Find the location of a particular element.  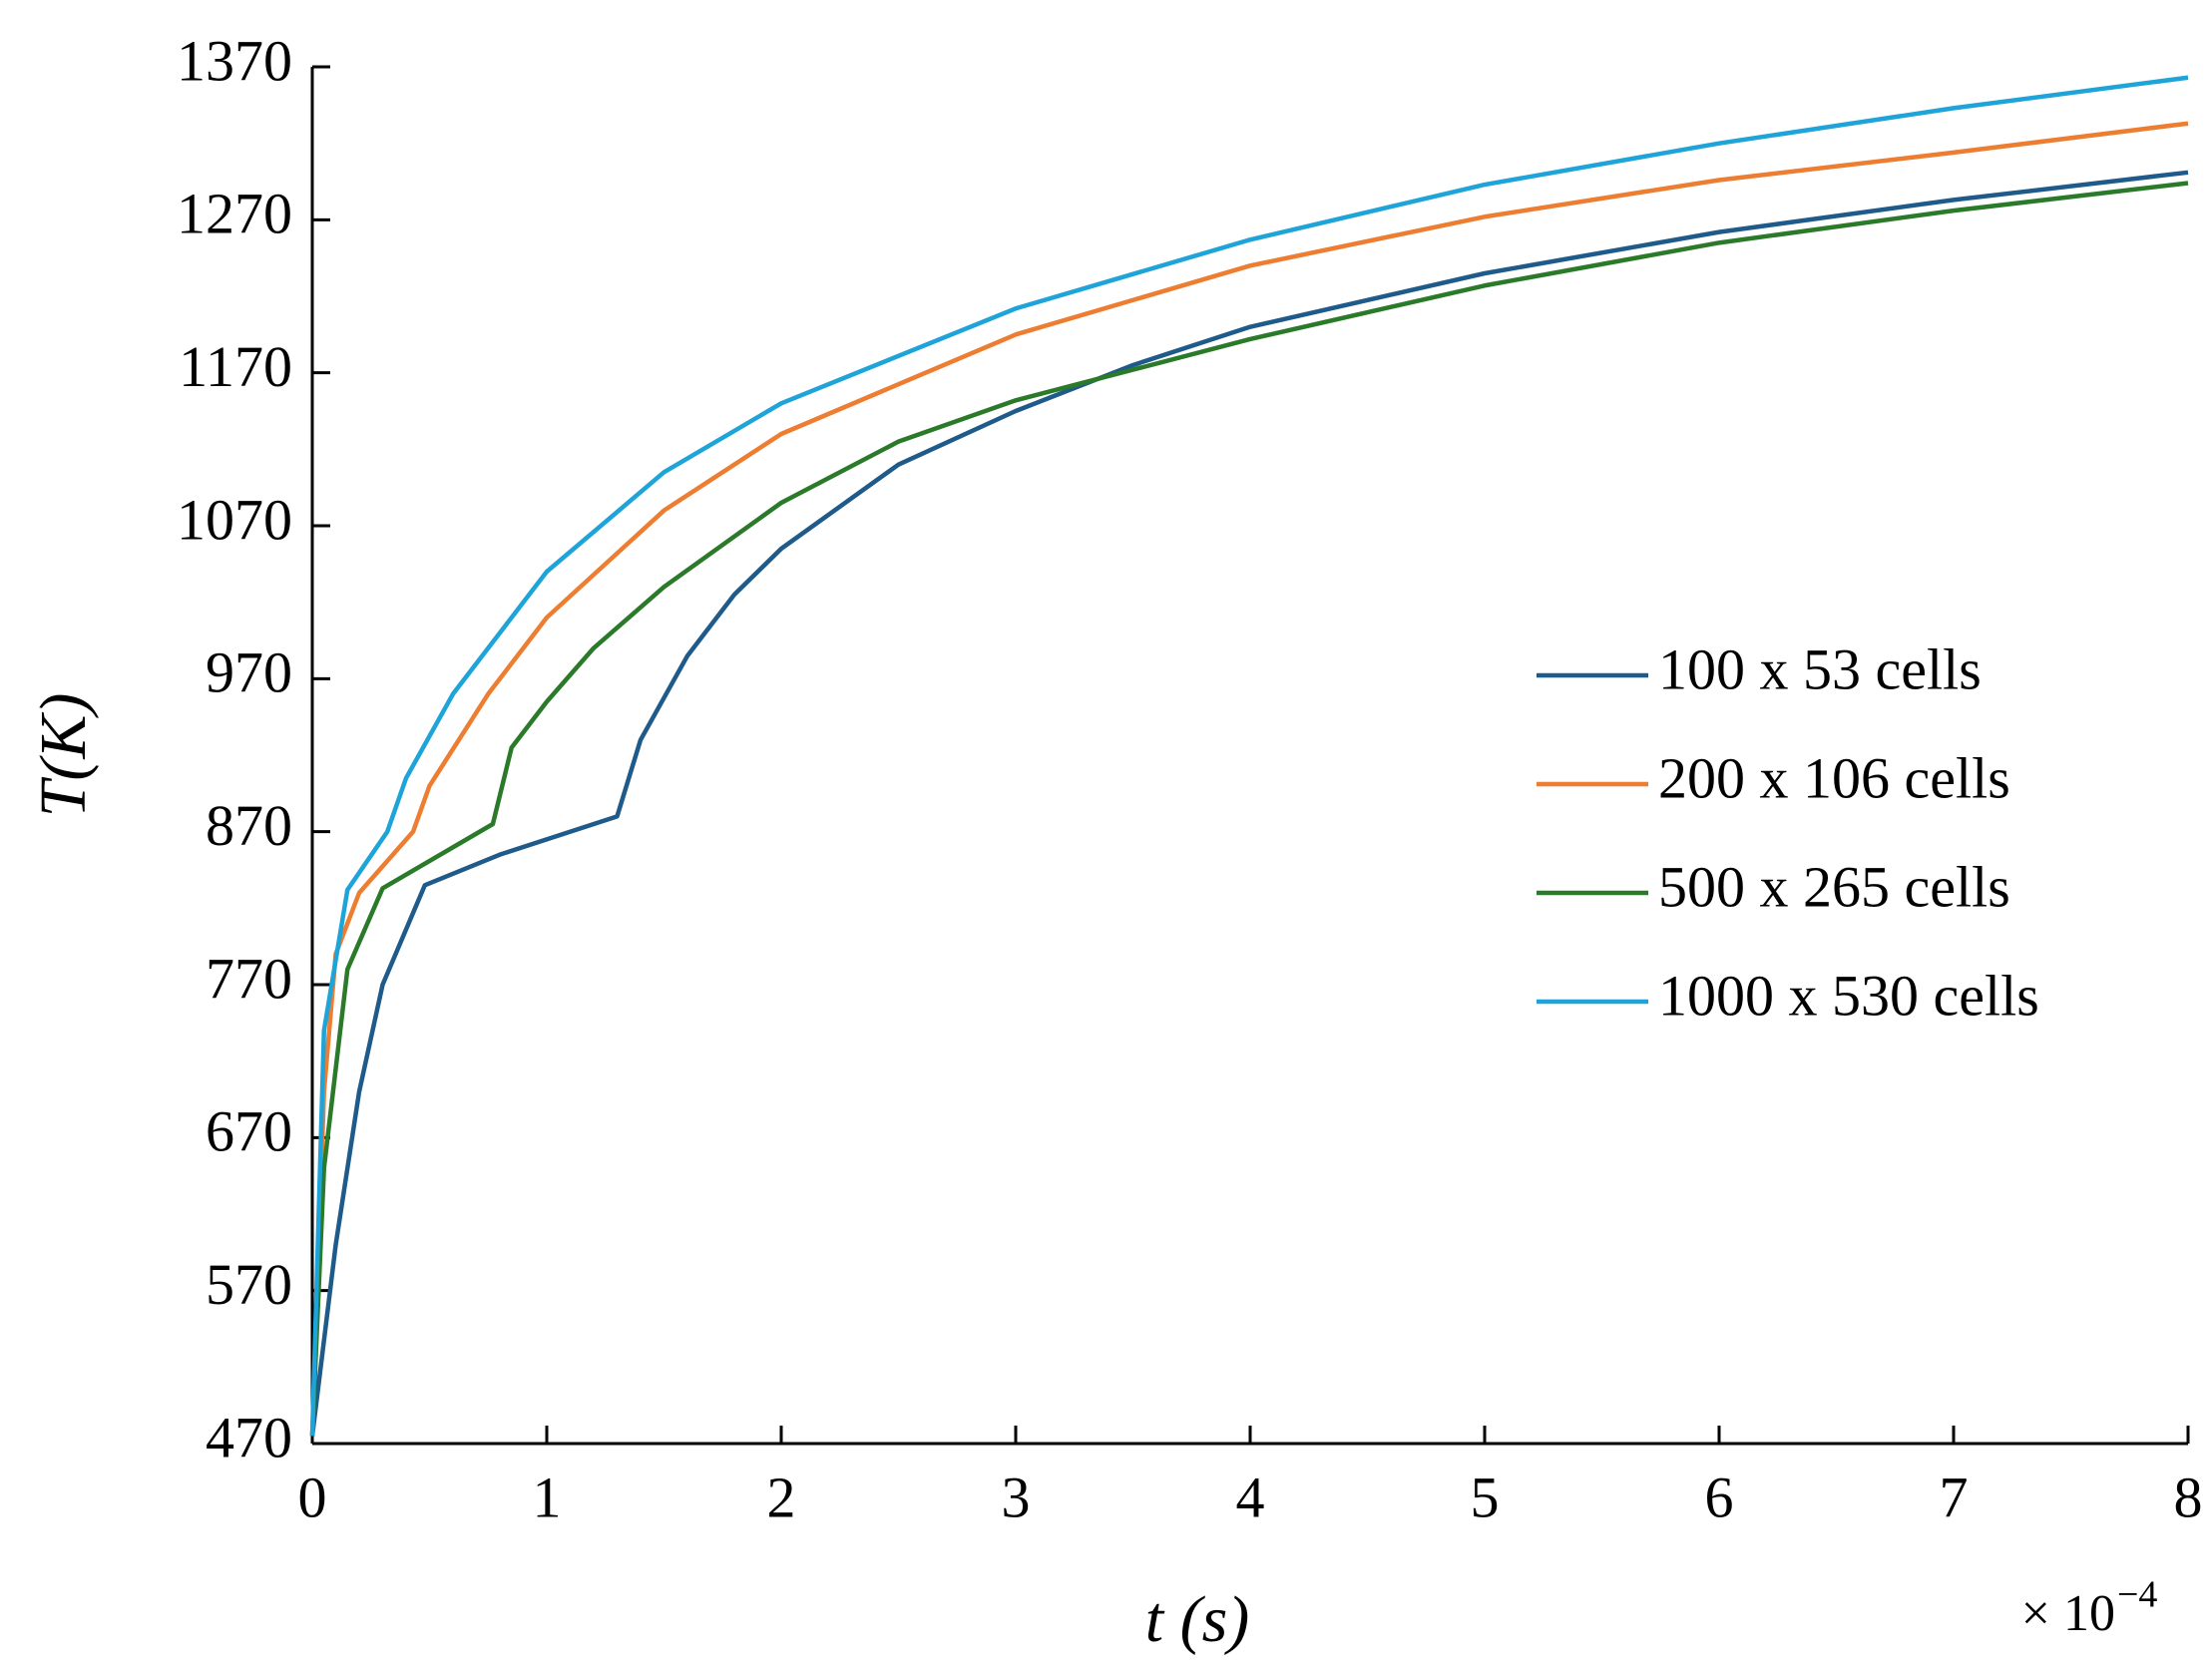

x-tick-label: 5 is located at coordinates (1486, 1497).